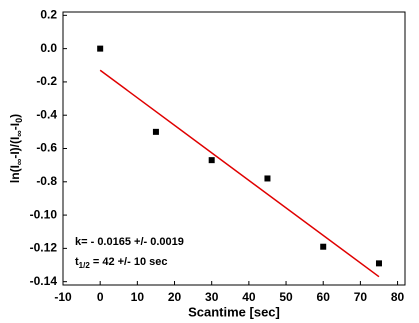 The image size is (419, 323). Describe the element at coordinates (129, 262) in the screenshot. I see `annotation-part: = 42 +/- 10 sec` at that location.